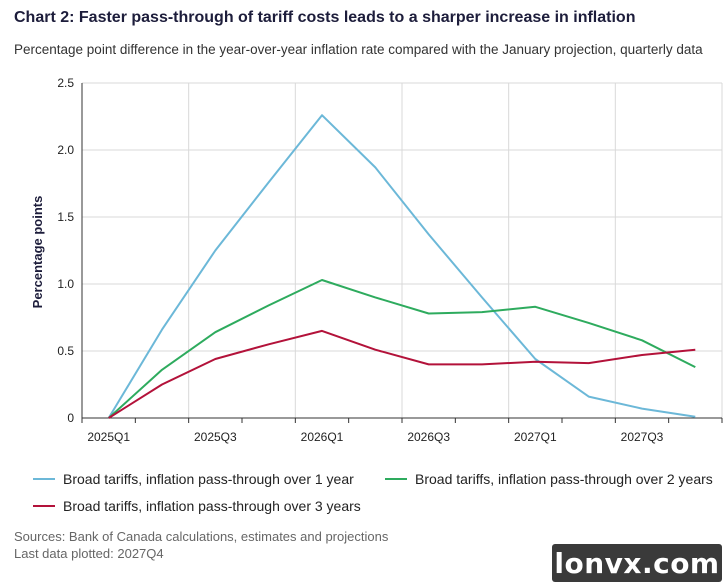 The width and height of the screenshot is (728, 585). What do you see at coordinates (89, 553) in the screenshot?
I see `last-data-note: Last data plotted: 2027Q4` at bounding box center [89, 553].